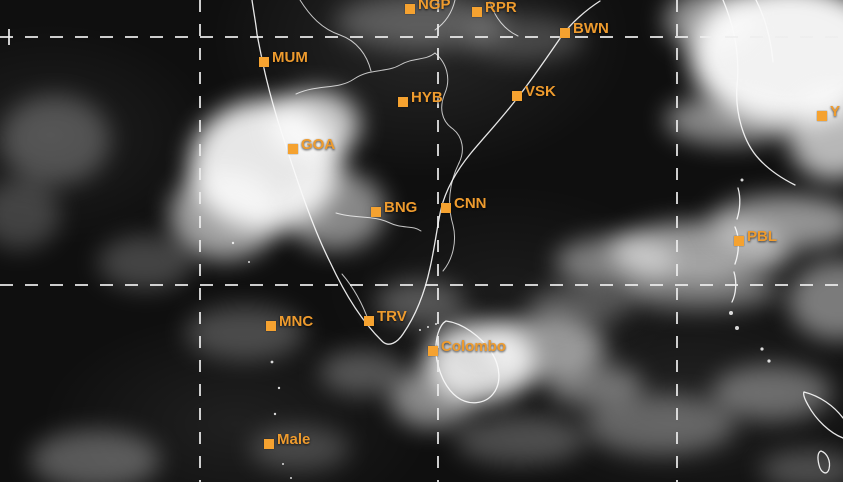  What do you see at coordinates (591, 28) in the screenshot?
I see `station-label: BWN` at bounding box center [591, 28].